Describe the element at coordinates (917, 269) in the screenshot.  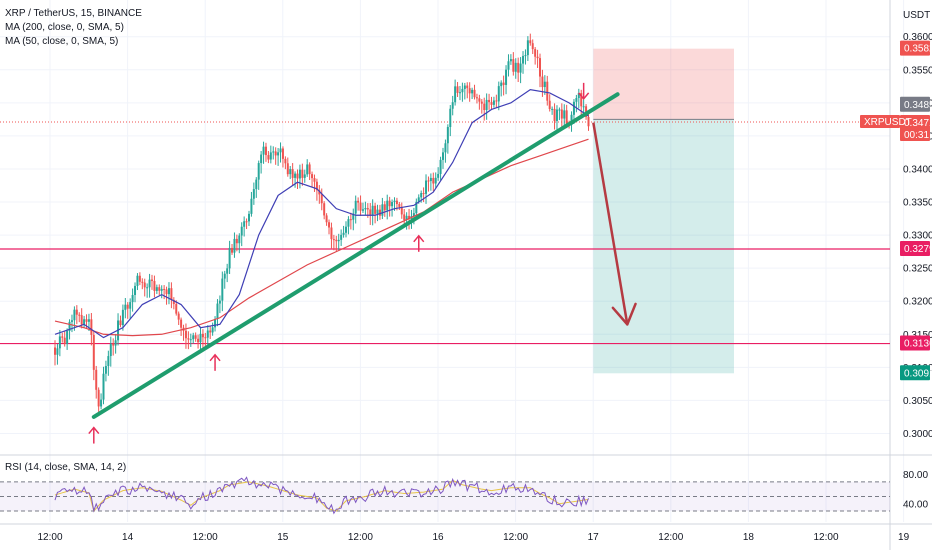
I see `price-tick-7: 0.3250` at that location.